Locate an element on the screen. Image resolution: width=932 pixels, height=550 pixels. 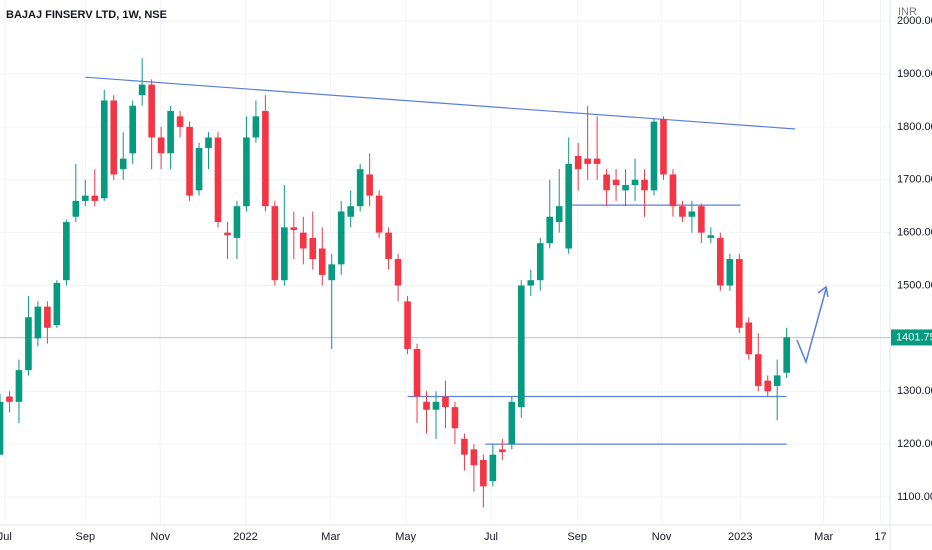
last-price-tag is located at coordinates (911, 337).